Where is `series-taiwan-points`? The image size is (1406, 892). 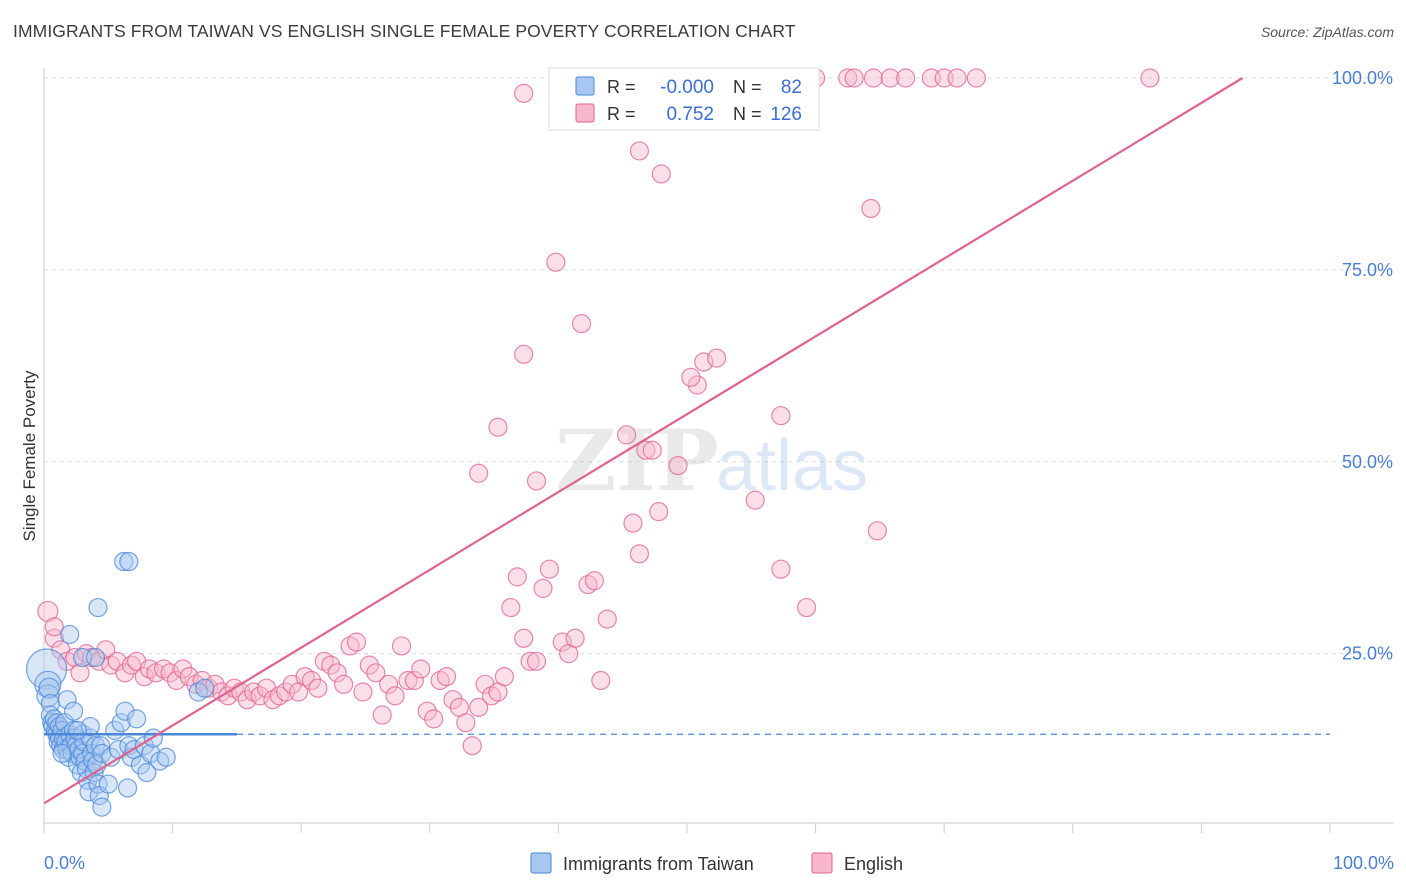
series-taiwan-points is located at coordinates (120, 684).